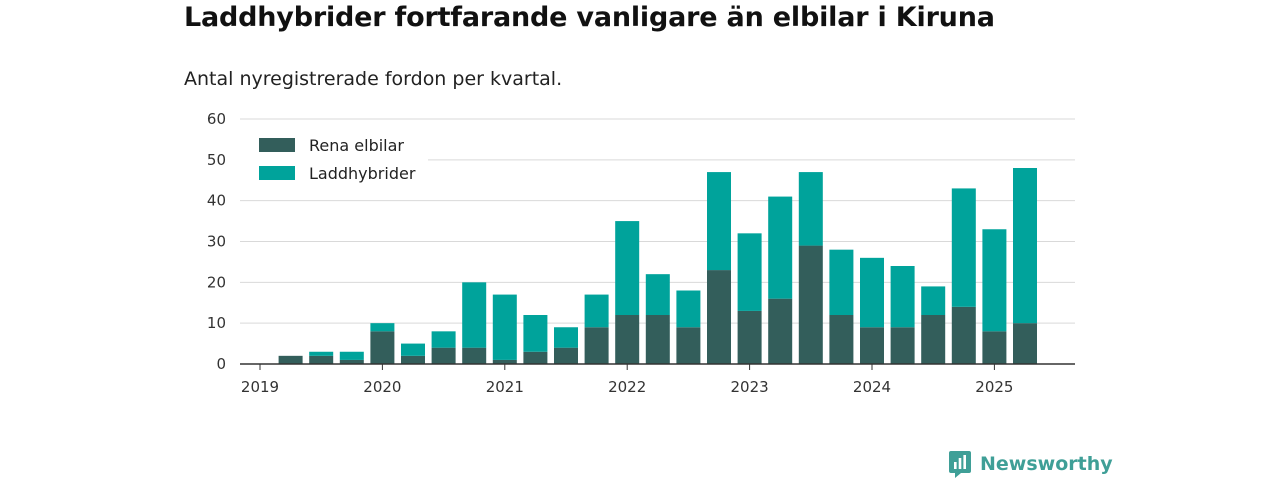 This screenshot has height=480, width=1280. I want to click on y-tick-label: 0, so click(221, 364).